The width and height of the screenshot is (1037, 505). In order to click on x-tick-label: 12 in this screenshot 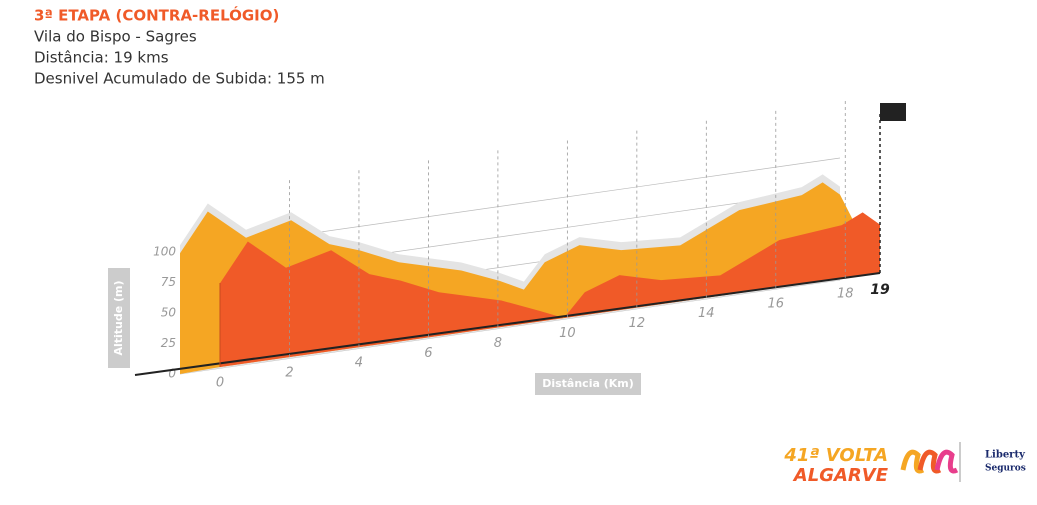, I will do `click(637, 323)`.